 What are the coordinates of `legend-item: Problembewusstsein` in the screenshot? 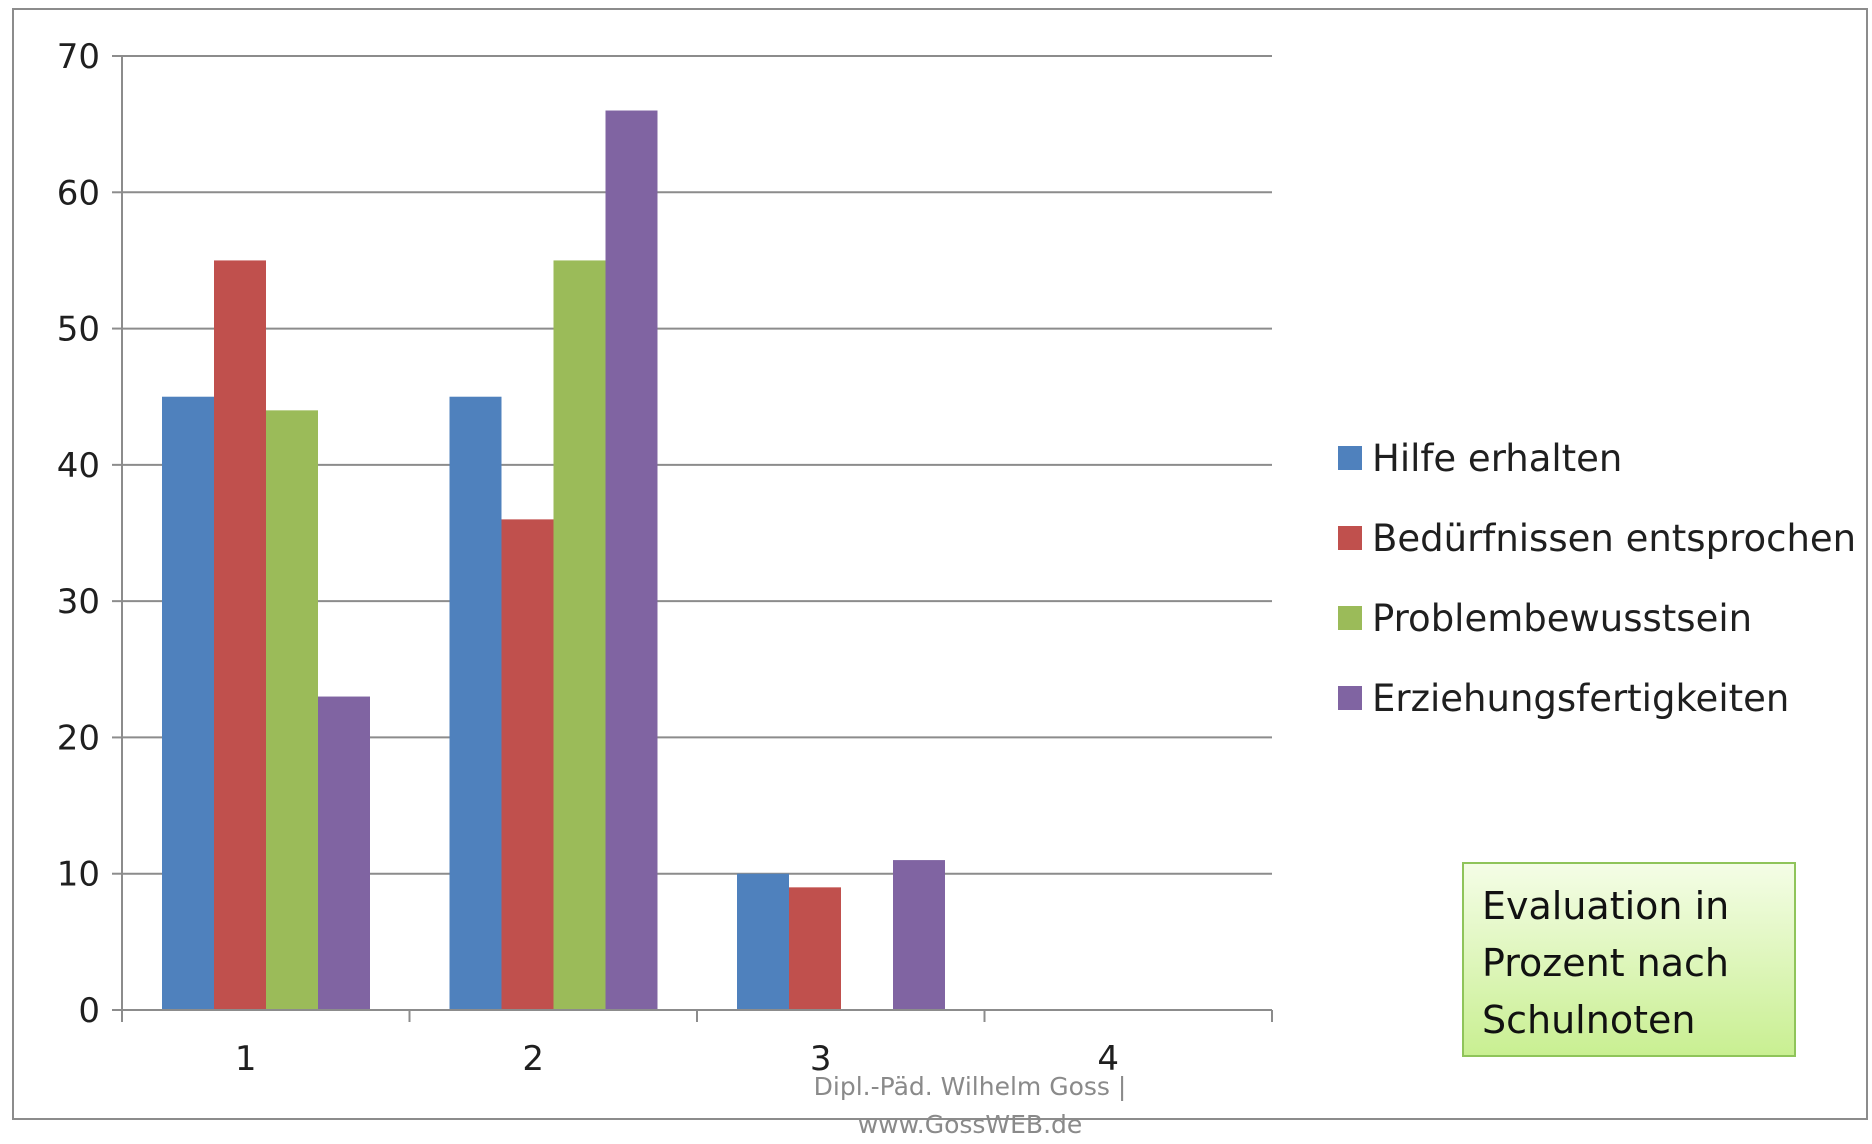 It's located at (1597, 618).